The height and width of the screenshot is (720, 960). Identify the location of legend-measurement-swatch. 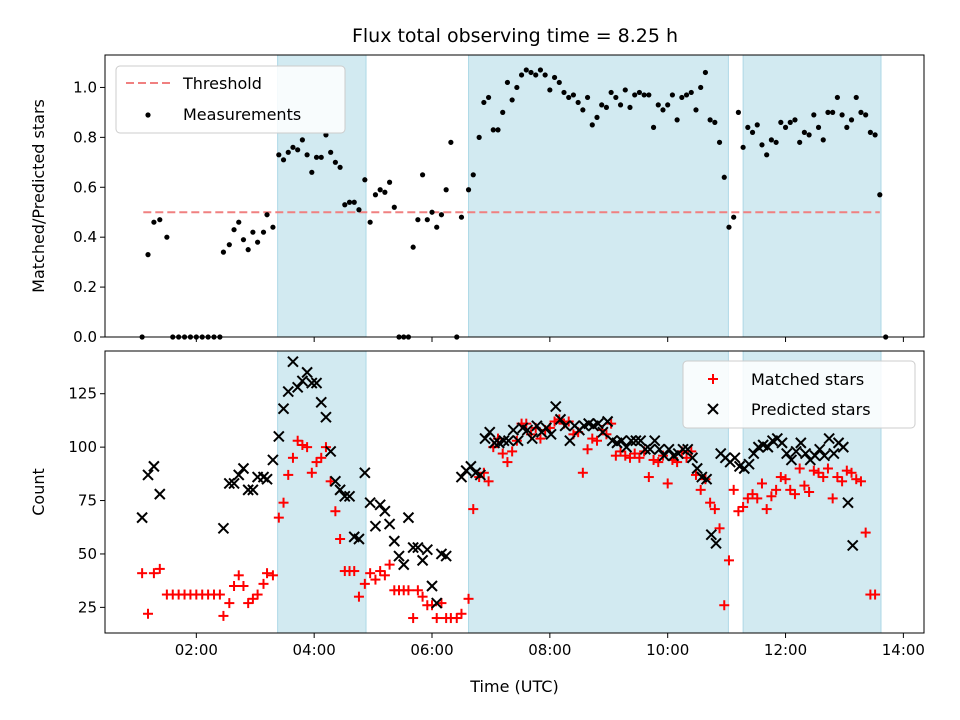
(148, 115).